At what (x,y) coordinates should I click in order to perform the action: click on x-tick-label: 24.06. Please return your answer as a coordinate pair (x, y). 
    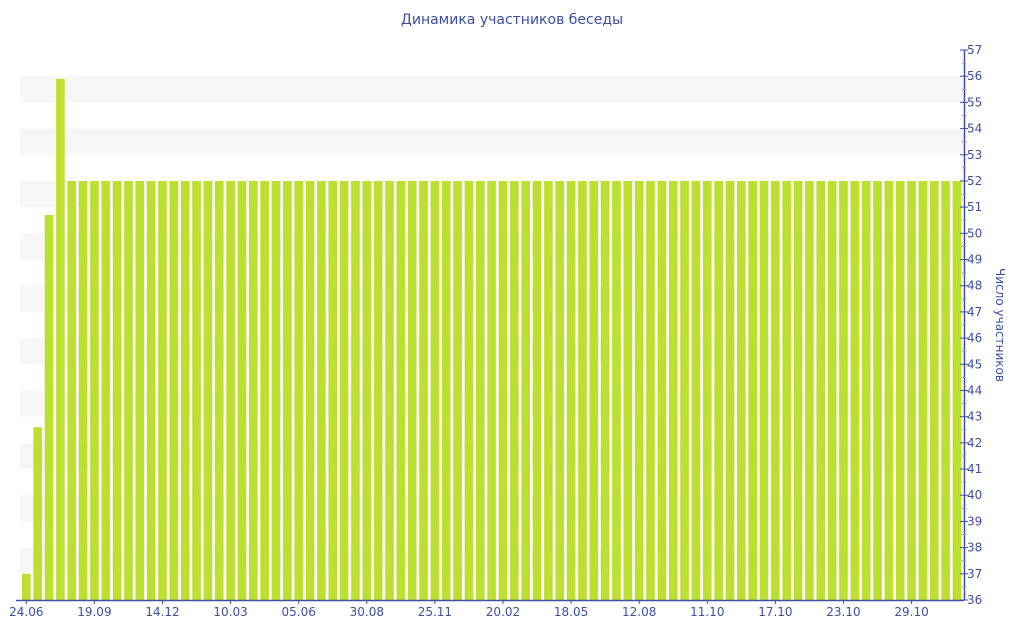
    Looking at the image, I should click on (26, 612).